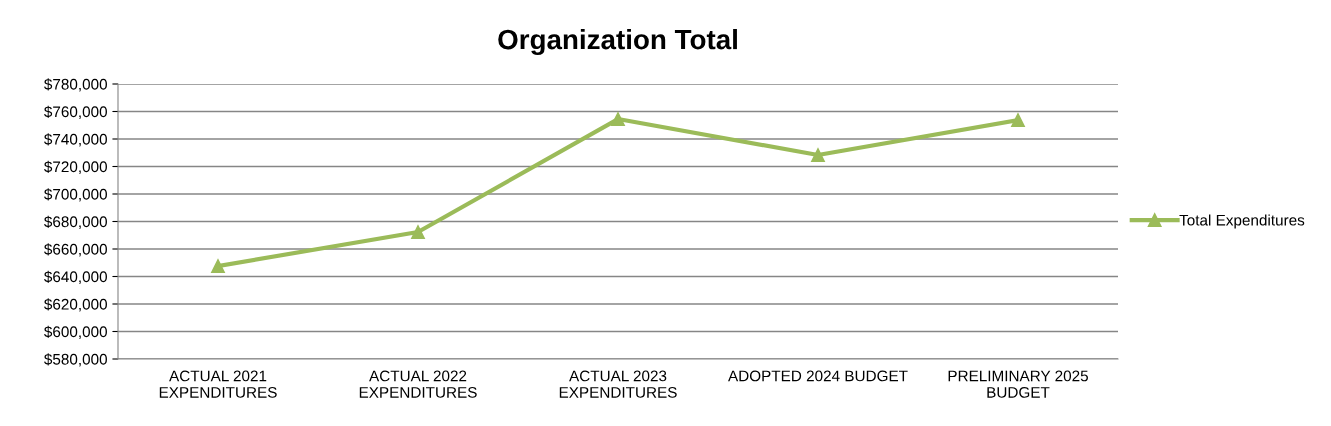 The width and height of the screenshot is (1331, 426). I want to click on y-tick-label: $780,000, so click(75, 85).